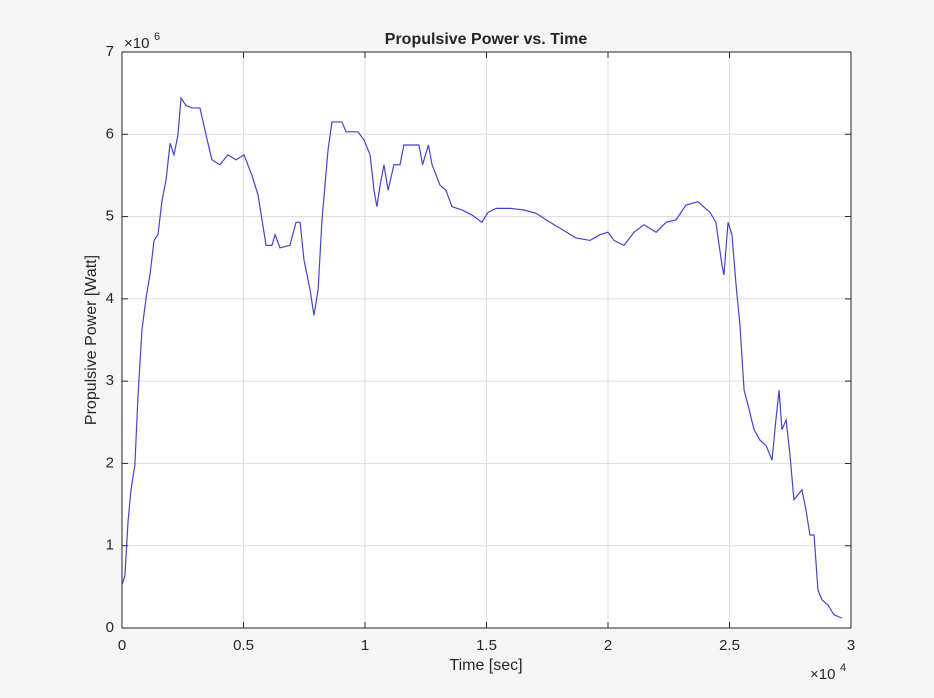 Image resolution: width=934 pixels, height=698 pixels. Describe the element at coordinates (365, 645) in the screenshot. I see `x-tick-label: 1` at that location.